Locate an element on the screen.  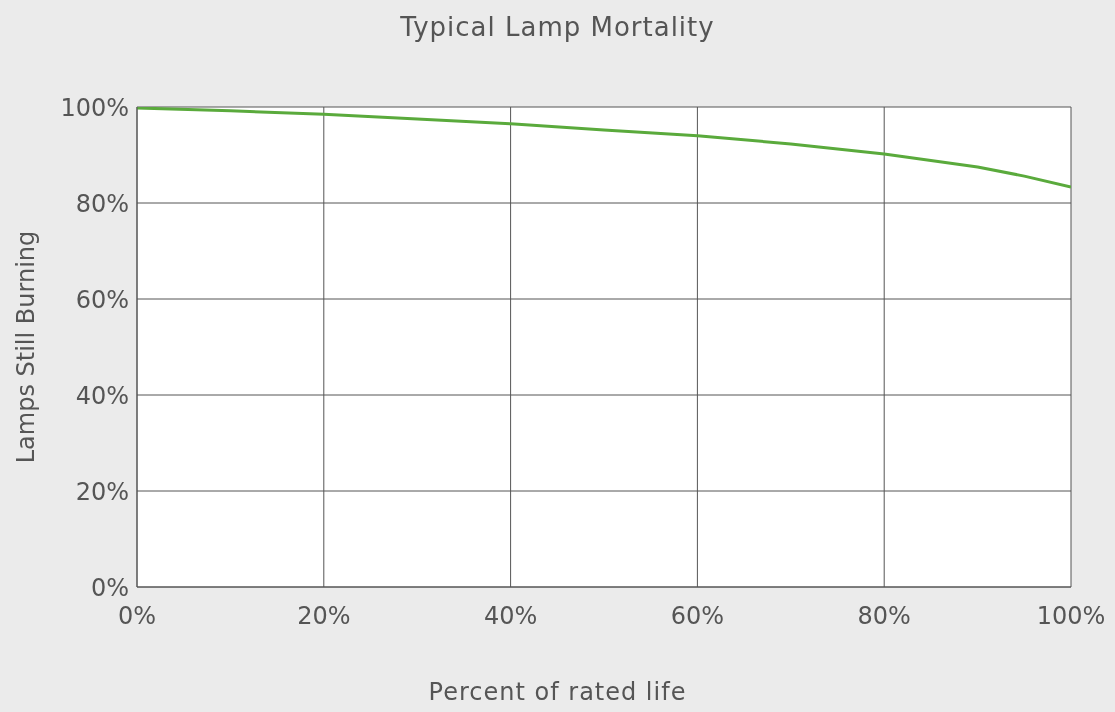
y-tick-label: 60% is located at coordinates (102, 299).